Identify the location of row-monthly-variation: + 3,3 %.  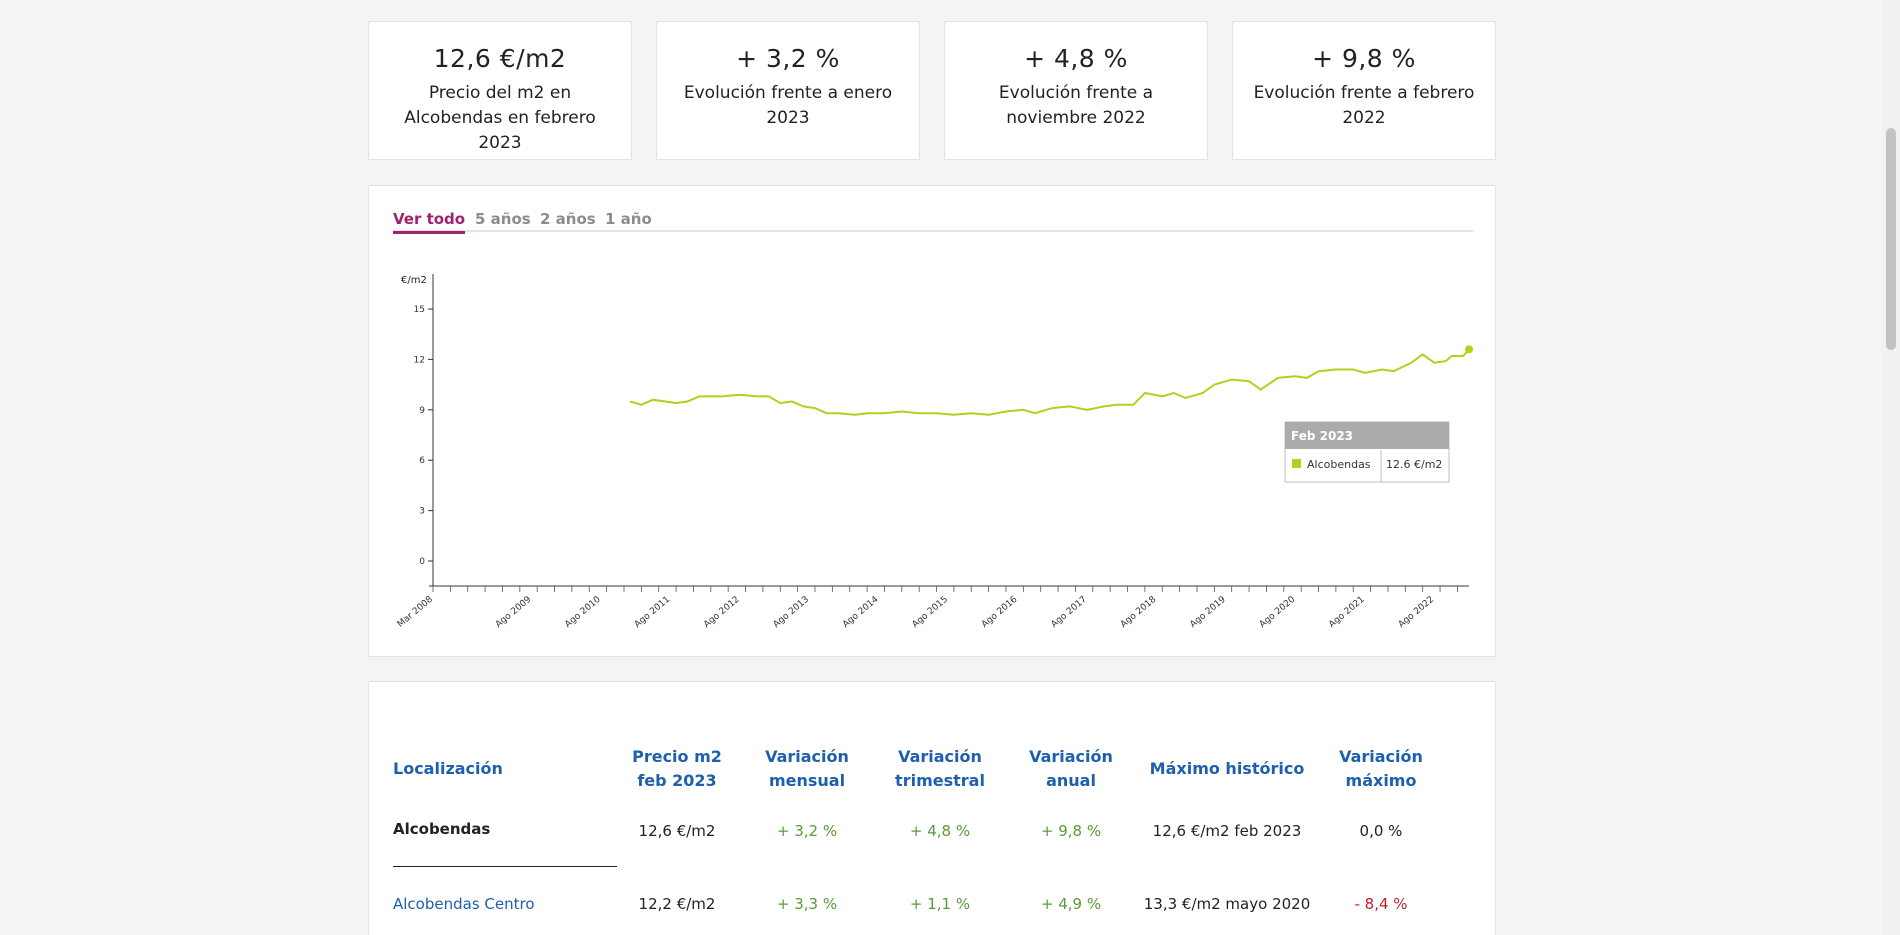
(807, 904).